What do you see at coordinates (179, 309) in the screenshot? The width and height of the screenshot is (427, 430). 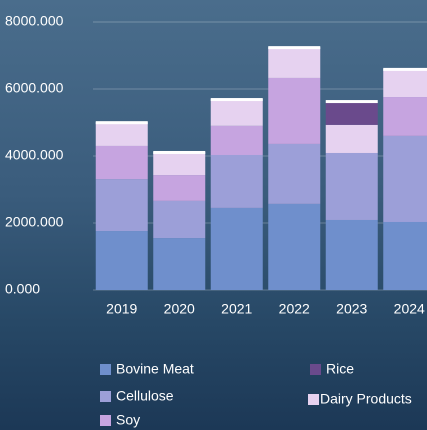 I see `x-tick-label: 2020` at bounding box center [179, 309].